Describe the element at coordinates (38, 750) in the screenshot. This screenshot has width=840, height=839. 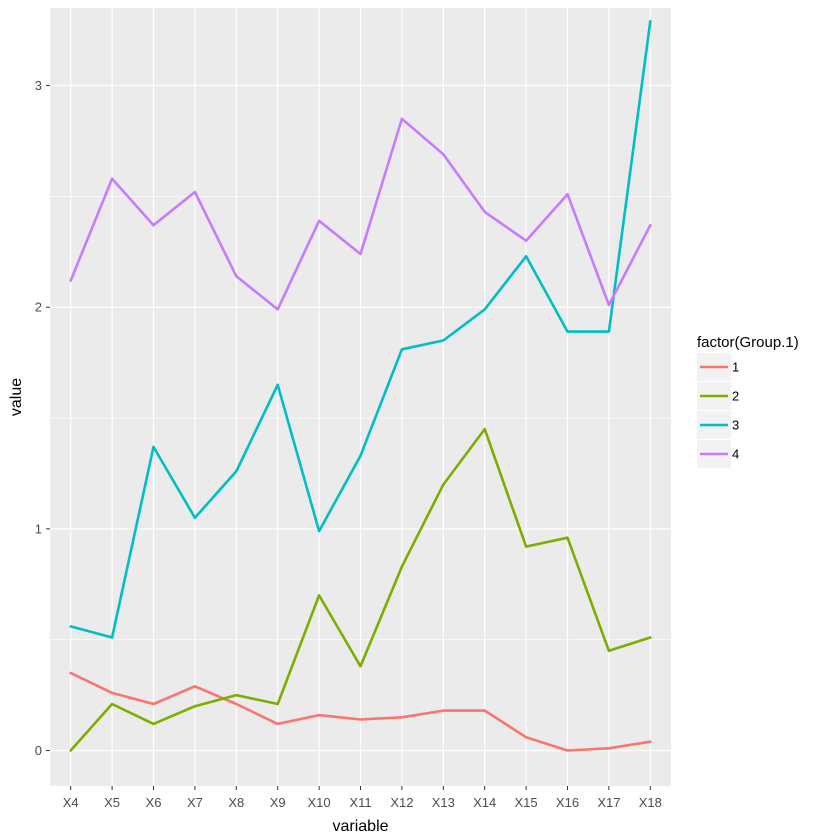
I see `y-tick-label: 0` at that location.